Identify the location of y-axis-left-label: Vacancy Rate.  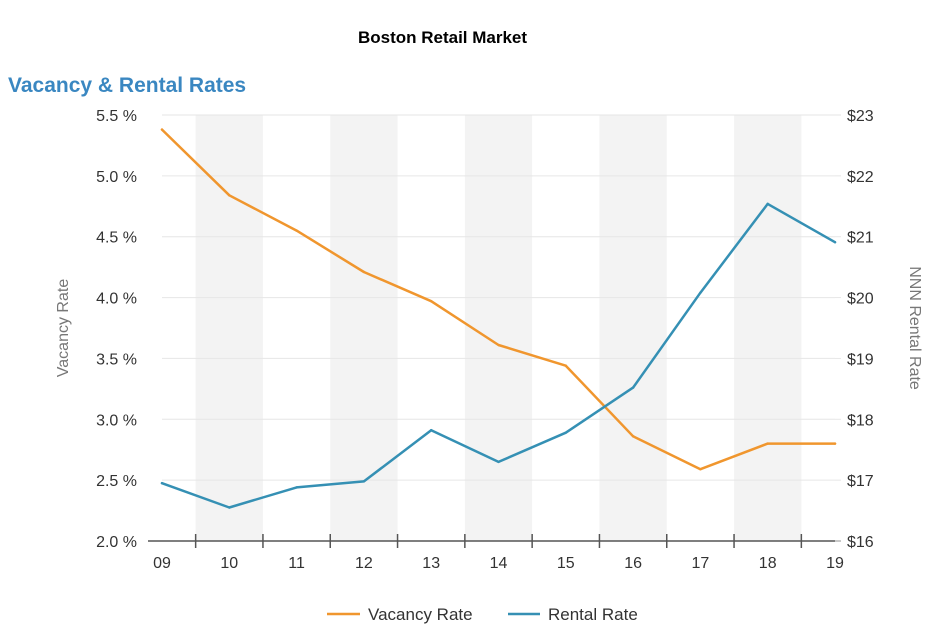
(63, 328).